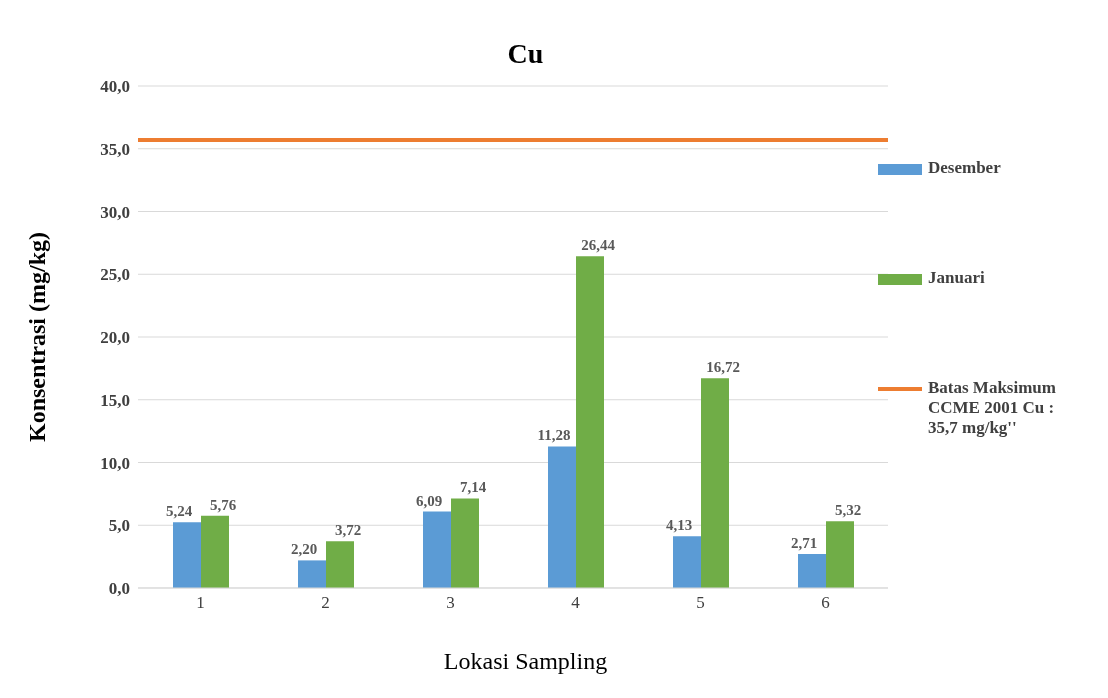 This screenshot has width=1108, height=698. I want to click on x-tick-label: 5, so click(700, 603).